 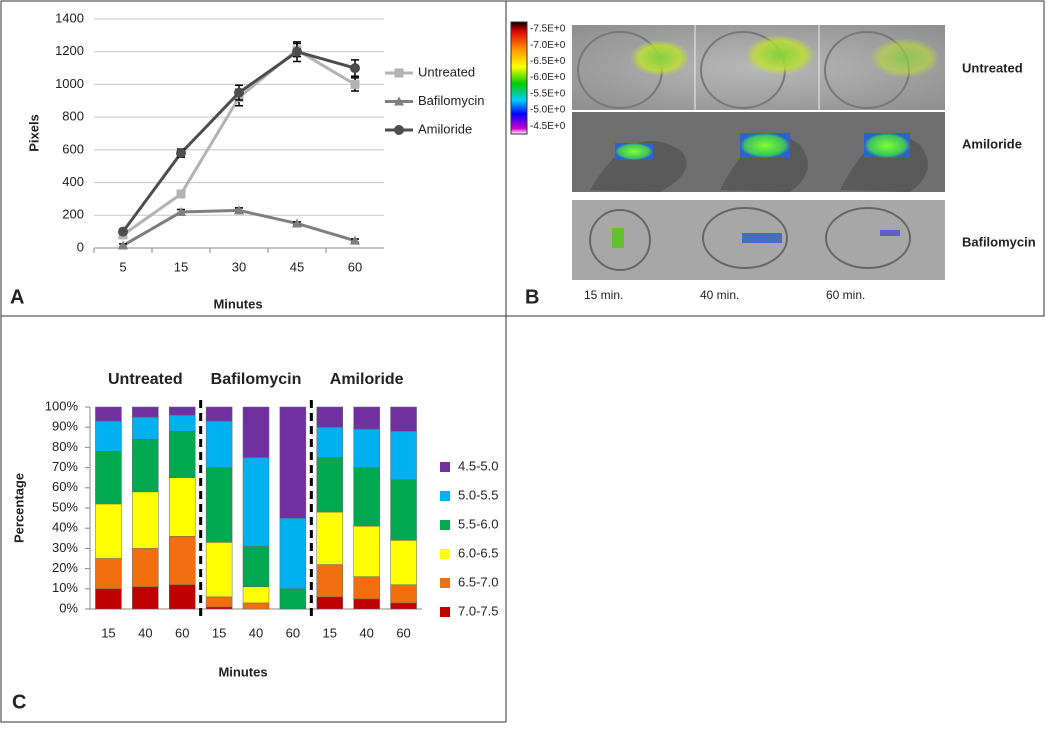 What do you see at coordinates (238, 141) in the screenshot?
I see `series-line` at bounding box center [238, 141].